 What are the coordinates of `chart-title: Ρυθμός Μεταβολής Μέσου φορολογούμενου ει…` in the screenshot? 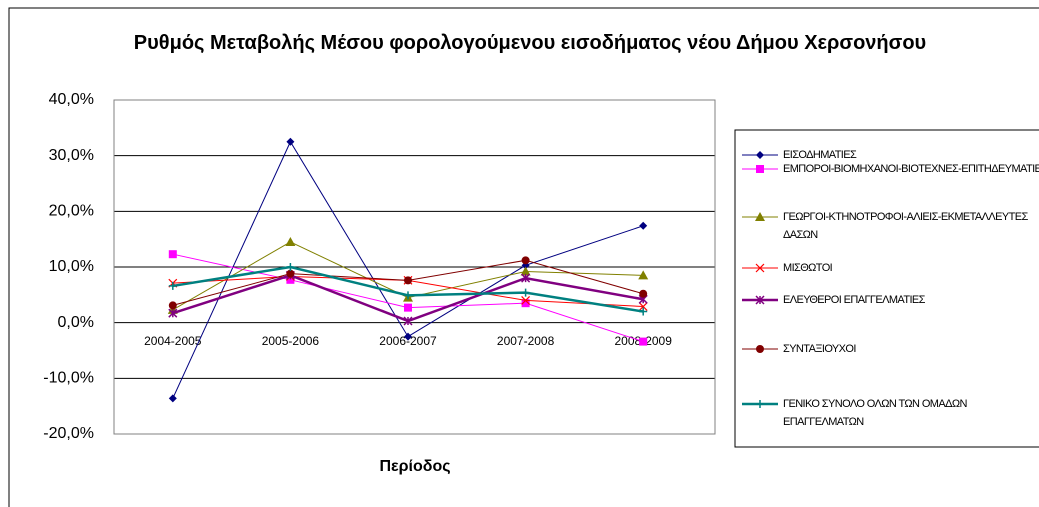 It's located at (530, 43).